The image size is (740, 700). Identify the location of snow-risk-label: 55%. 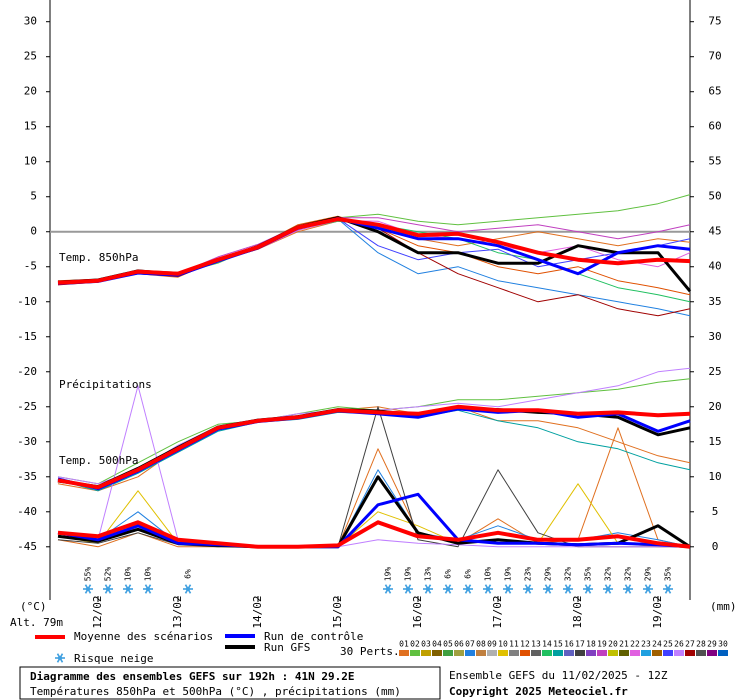
(88, 574).